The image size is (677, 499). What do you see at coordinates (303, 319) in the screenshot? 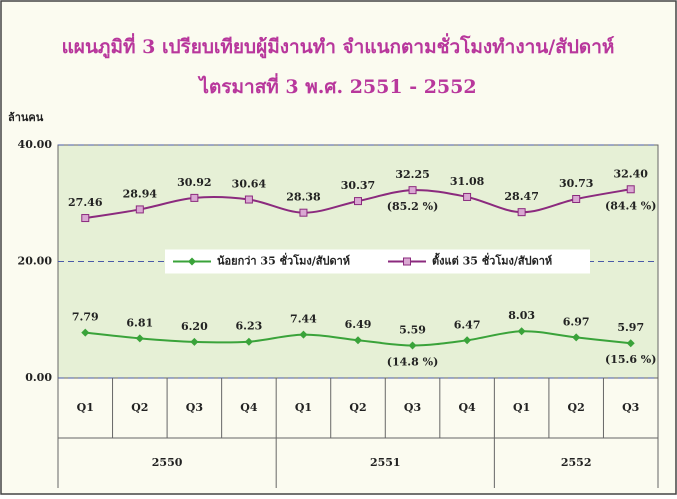
I see `data-label: 7.44` at bounding box center [303, 319].